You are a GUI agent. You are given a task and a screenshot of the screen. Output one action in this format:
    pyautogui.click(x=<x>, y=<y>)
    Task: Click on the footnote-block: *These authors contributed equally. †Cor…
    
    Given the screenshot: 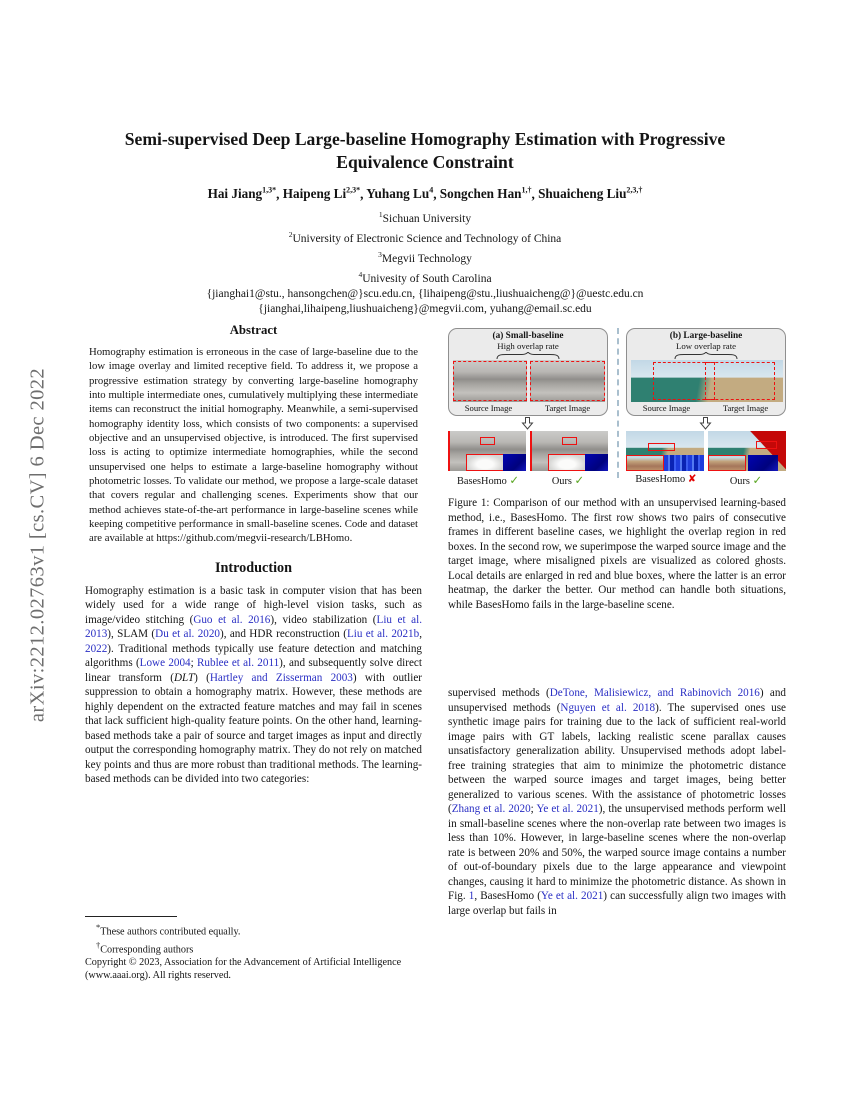 What is the action you would take?
    pyautogui.click(x=253, y=949)
    